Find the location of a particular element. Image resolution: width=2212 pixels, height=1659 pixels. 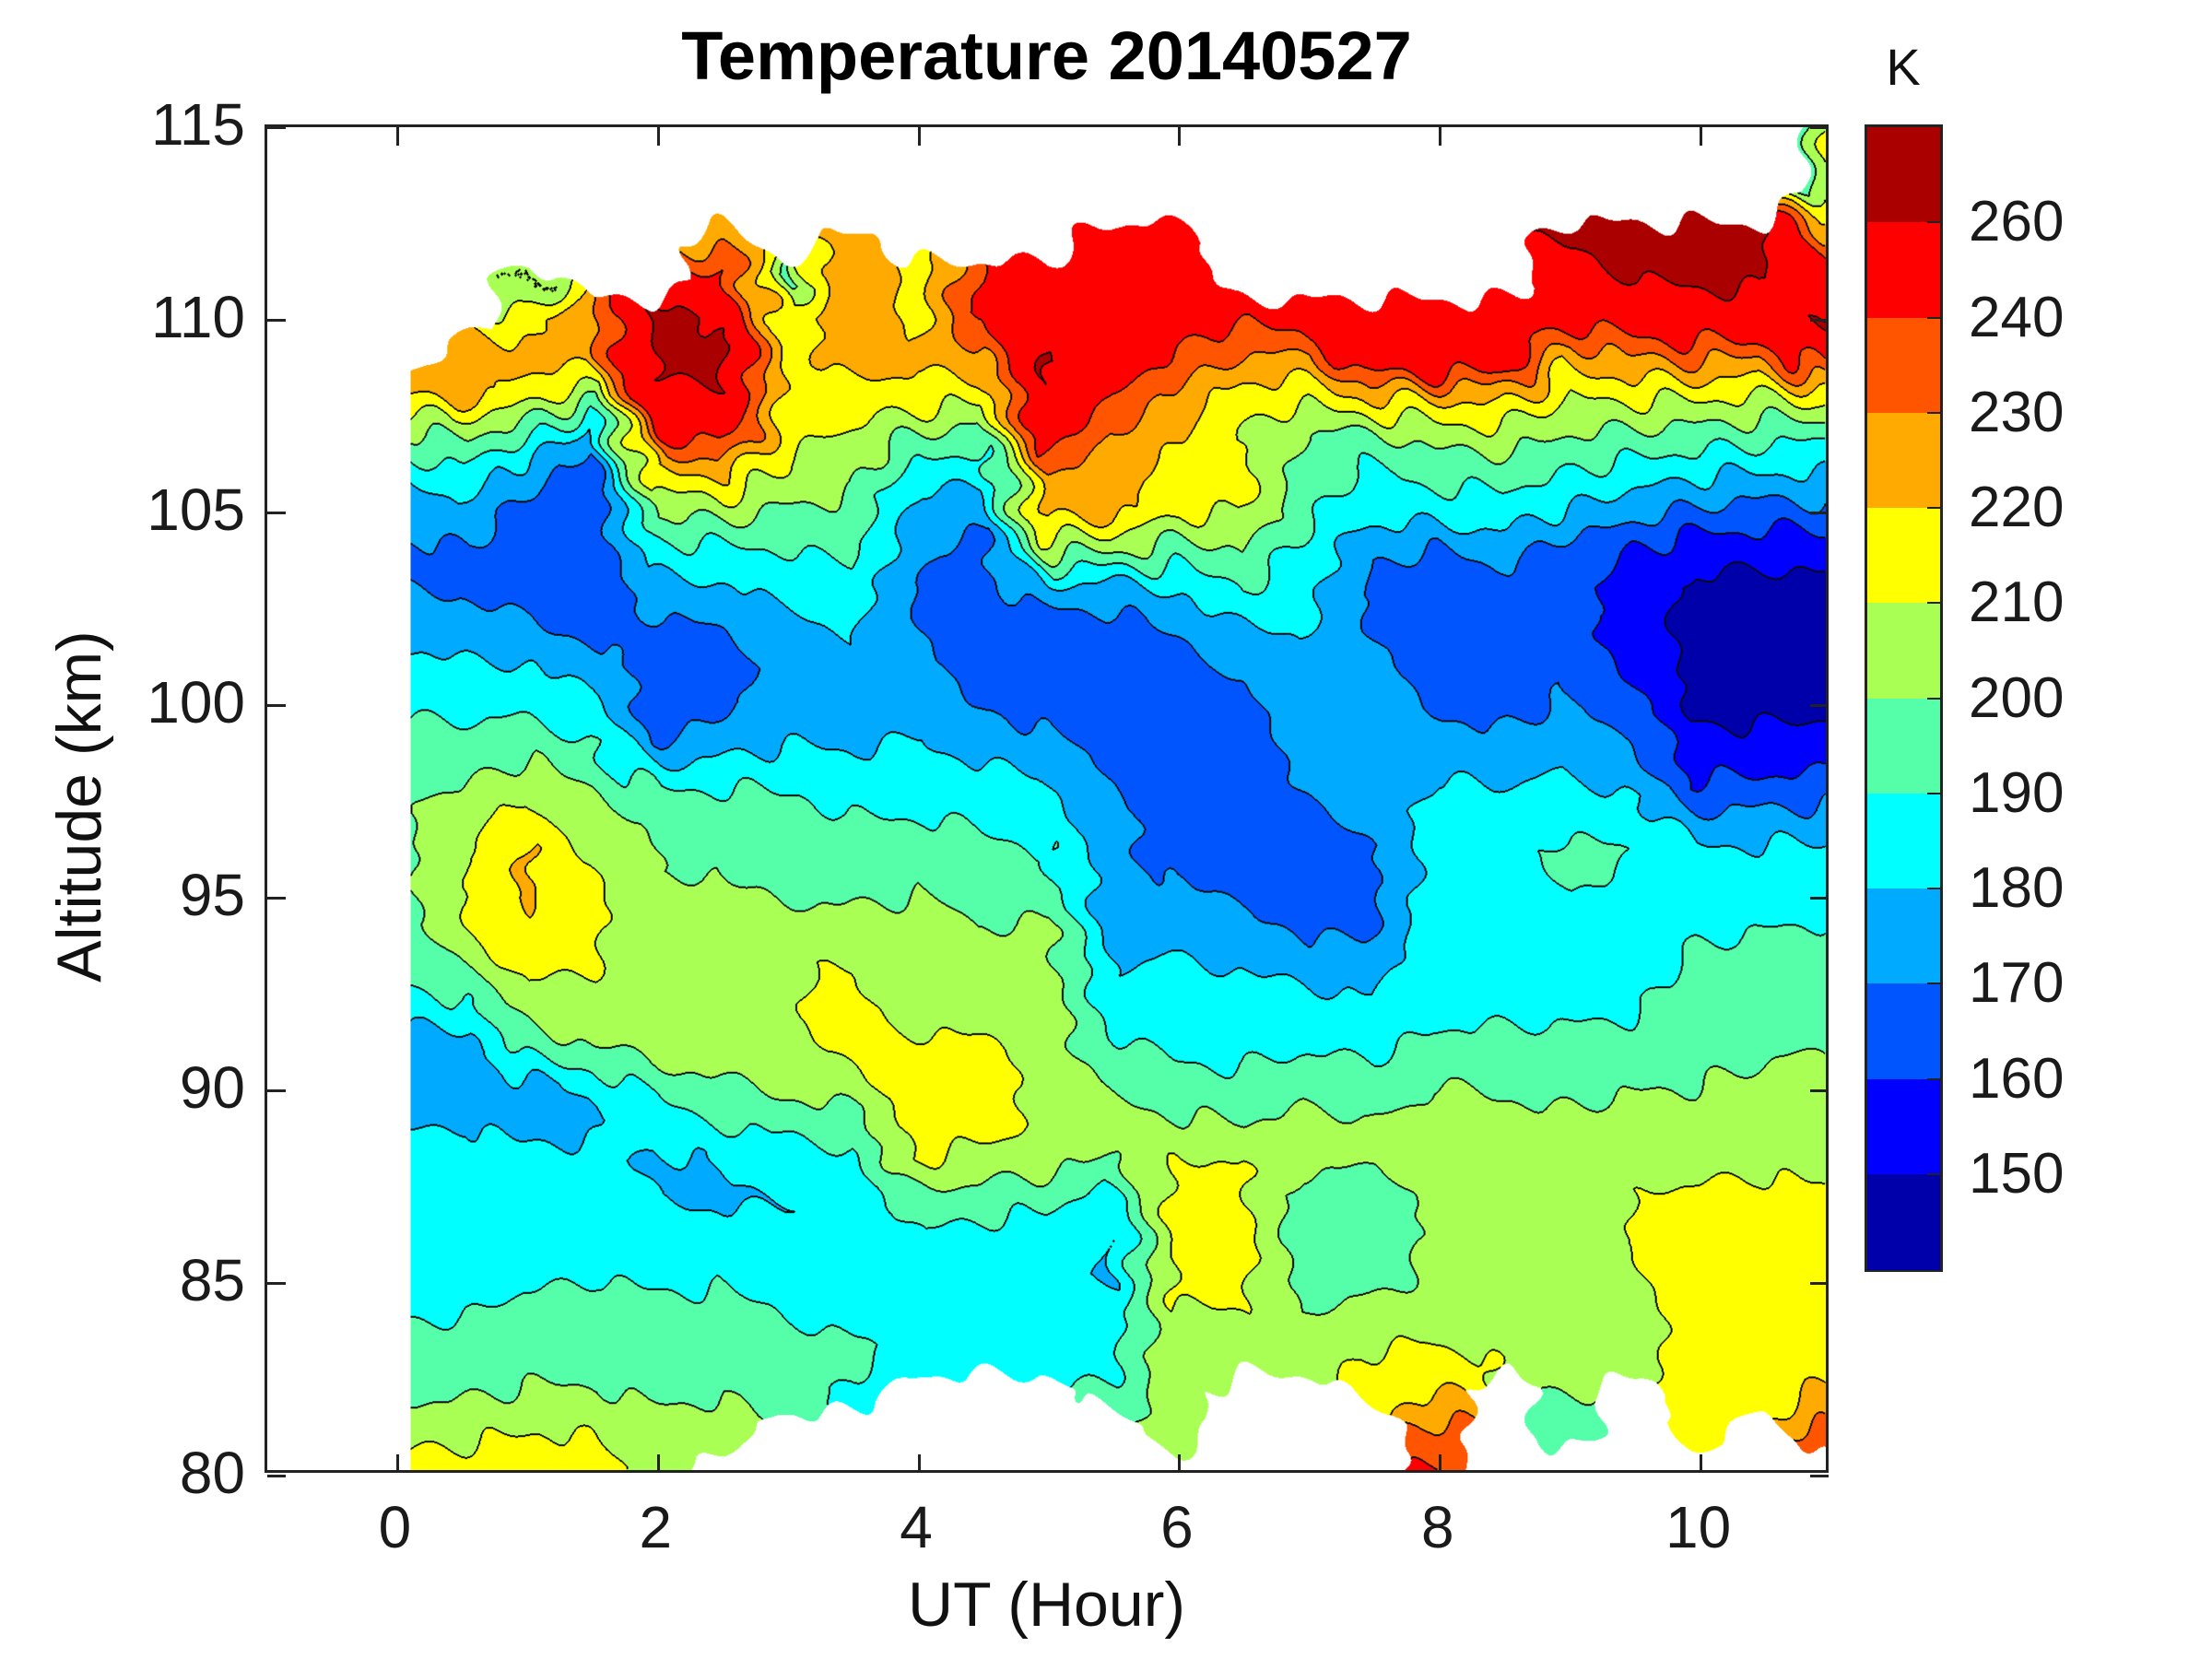

x-tick-label: 4 is located at coordinates (916, 1527).